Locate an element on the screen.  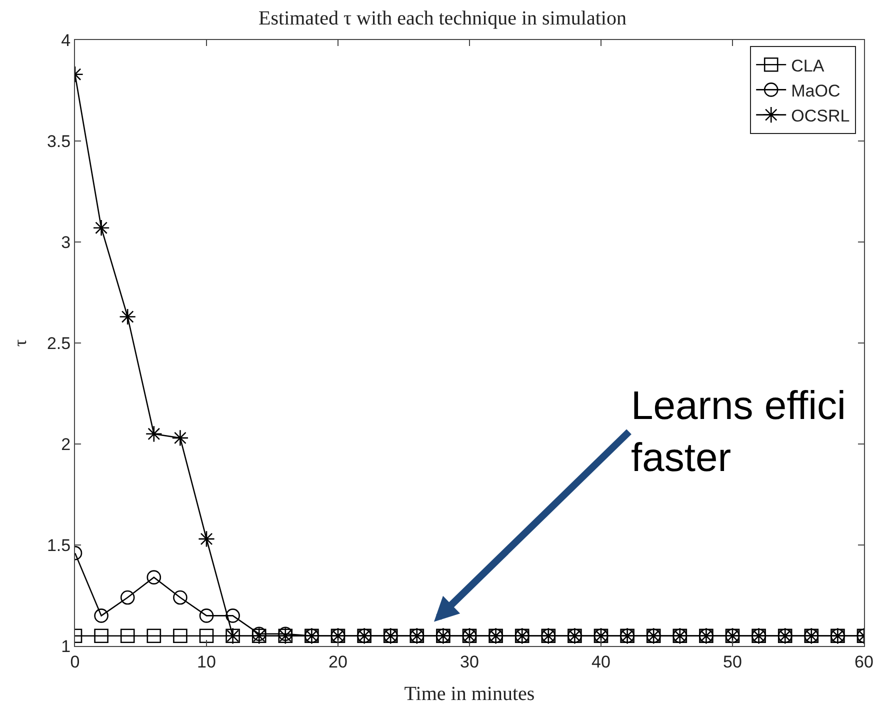
x-tick-label: 0 is located at coordinates (75, 662).